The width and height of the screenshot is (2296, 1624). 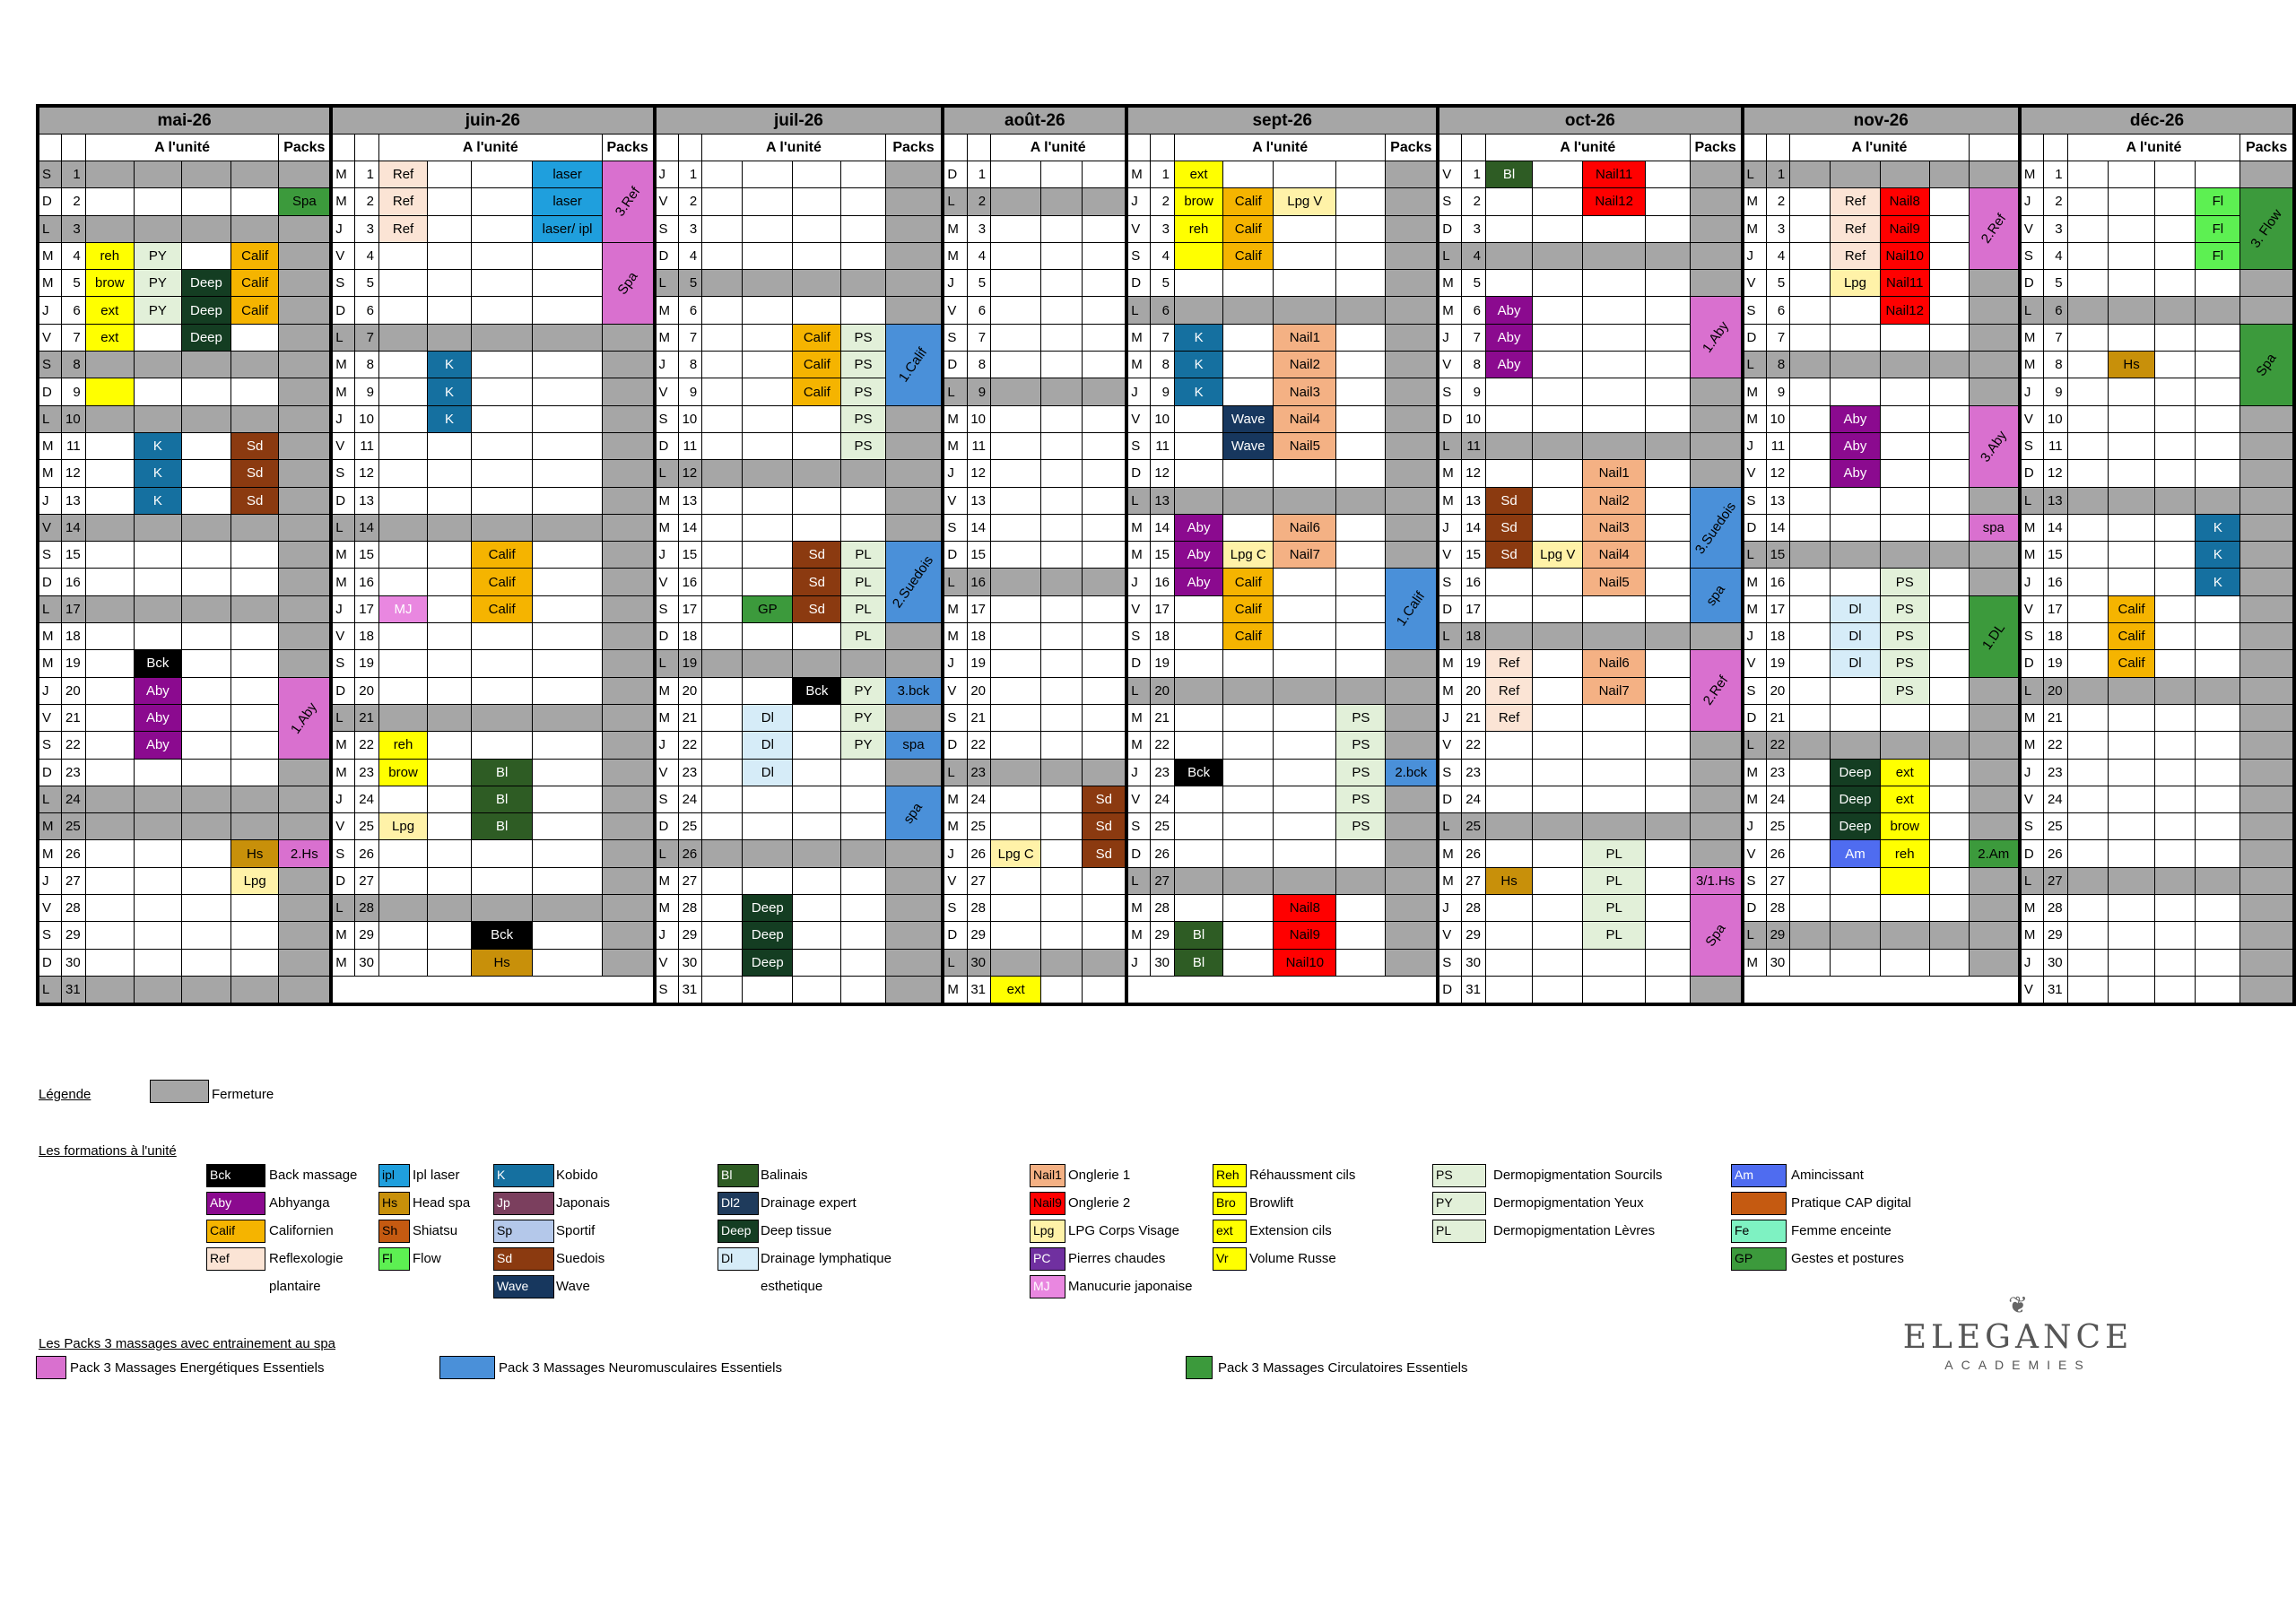 I want to click on day-number: 12, so click(x=690, y=473).